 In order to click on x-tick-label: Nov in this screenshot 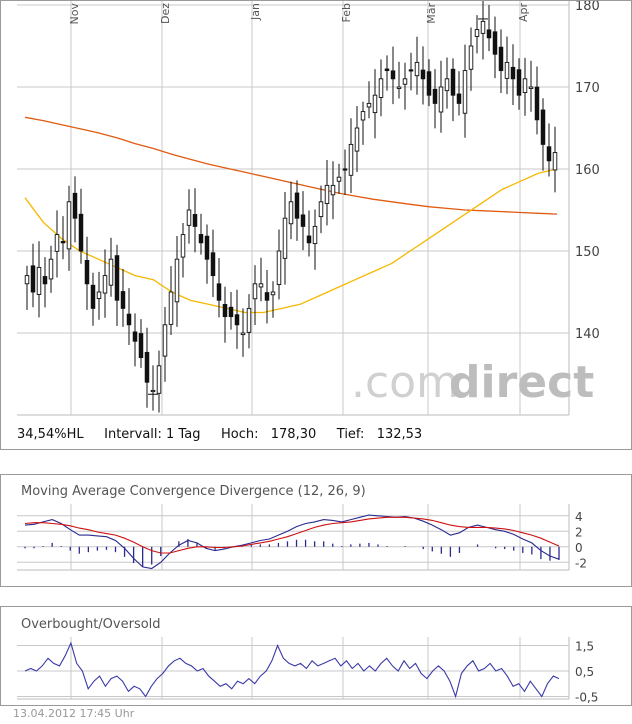, I will do `click(74, 14)`.